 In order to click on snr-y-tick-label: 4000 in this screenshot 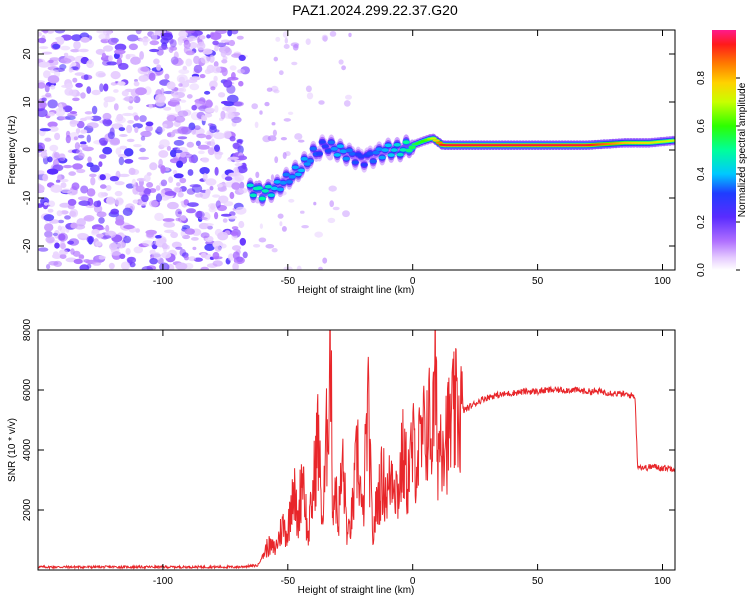, I will do `click(27, 449)`.